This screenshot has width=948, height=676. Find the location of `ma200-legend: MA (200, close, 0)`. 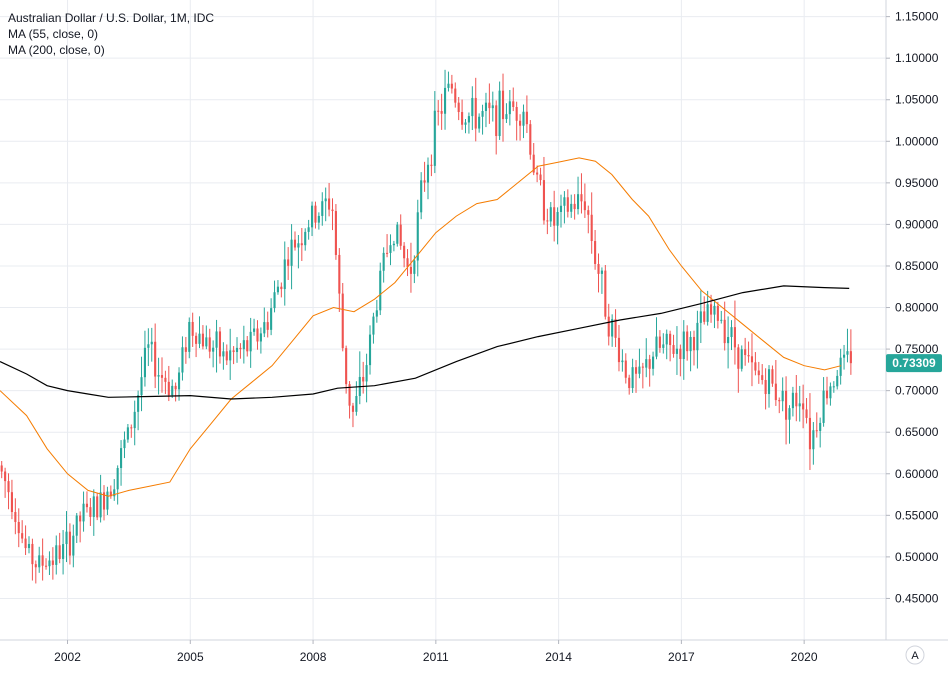

ma200-legend: MA (200, close, 0) is located at coordinates (56, 50).